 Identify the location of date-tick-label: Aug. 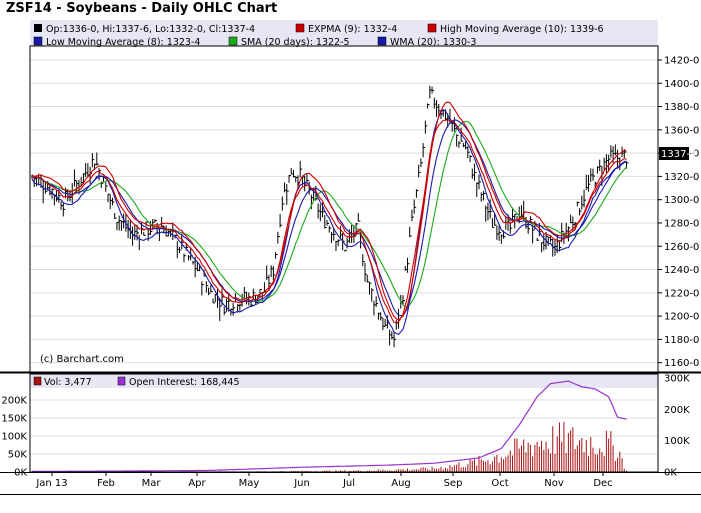
(401, 483).